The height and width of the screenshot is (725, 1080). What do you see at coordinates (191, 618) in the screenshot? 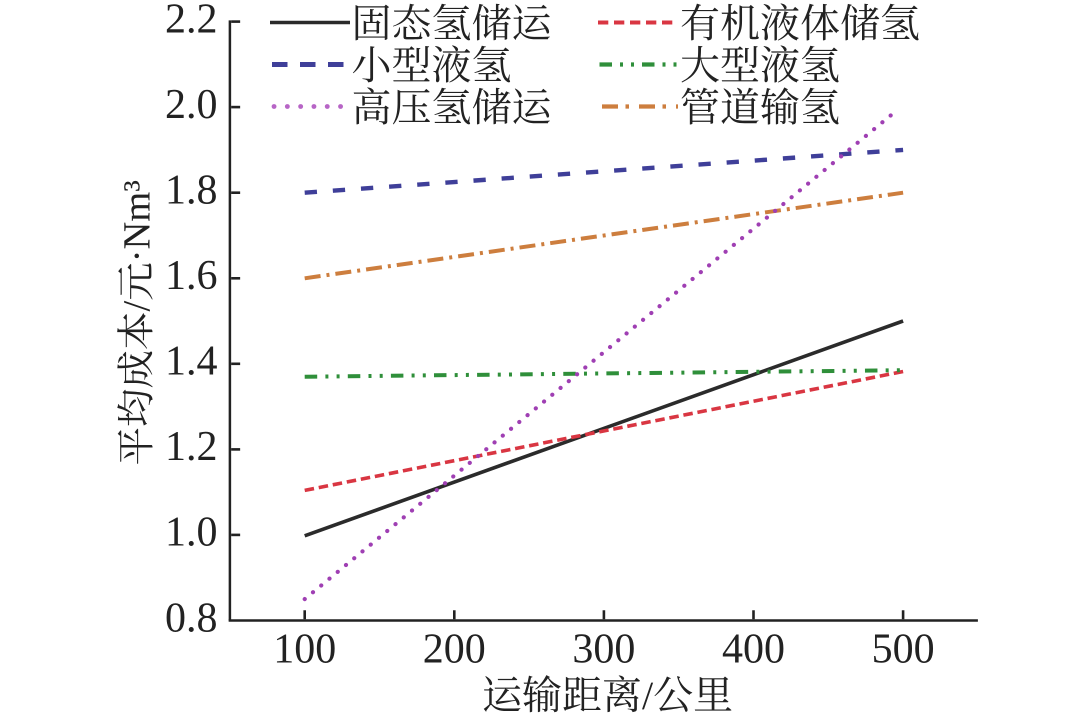
I see `svg-text: 0.8` at bounding box center [191, 618].